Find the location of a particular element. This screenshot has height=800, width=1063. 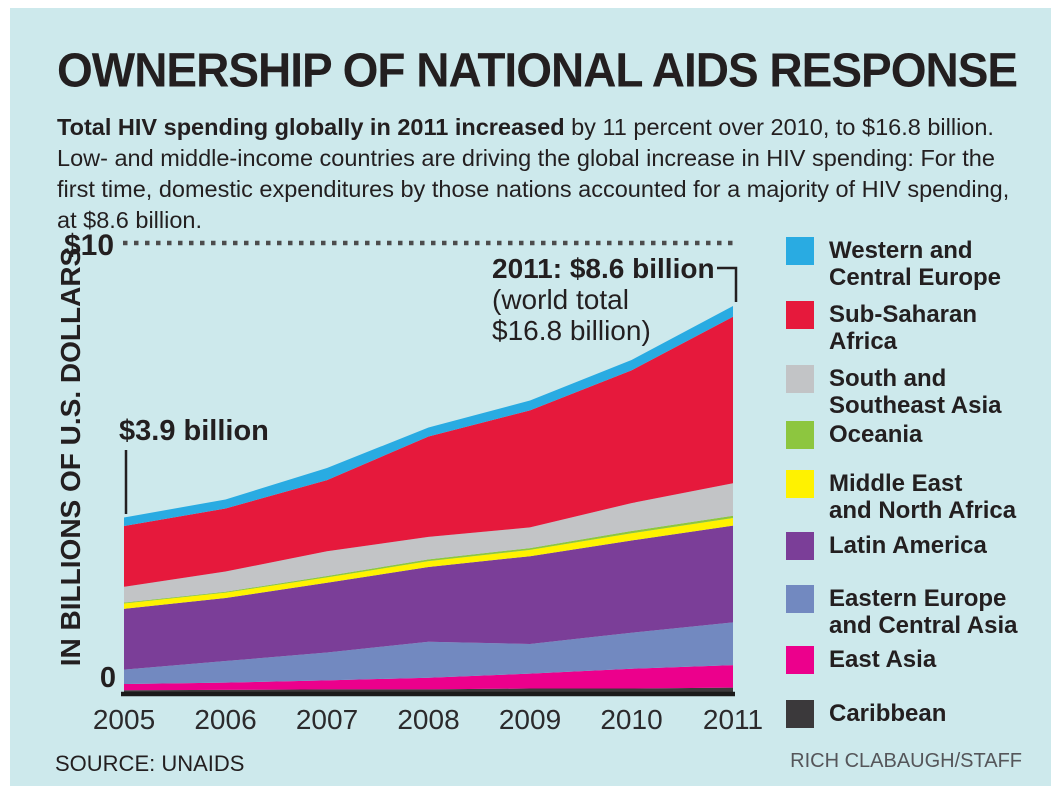

year-label-2009: 2009 is located at coordinates (530, 719).